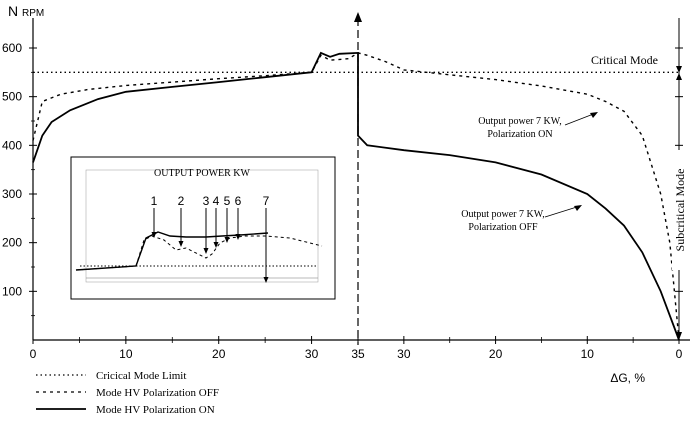  Describe the element at coordinates (154, 201) in the screenshot. I see `inset-marker-label: 1` at that location.